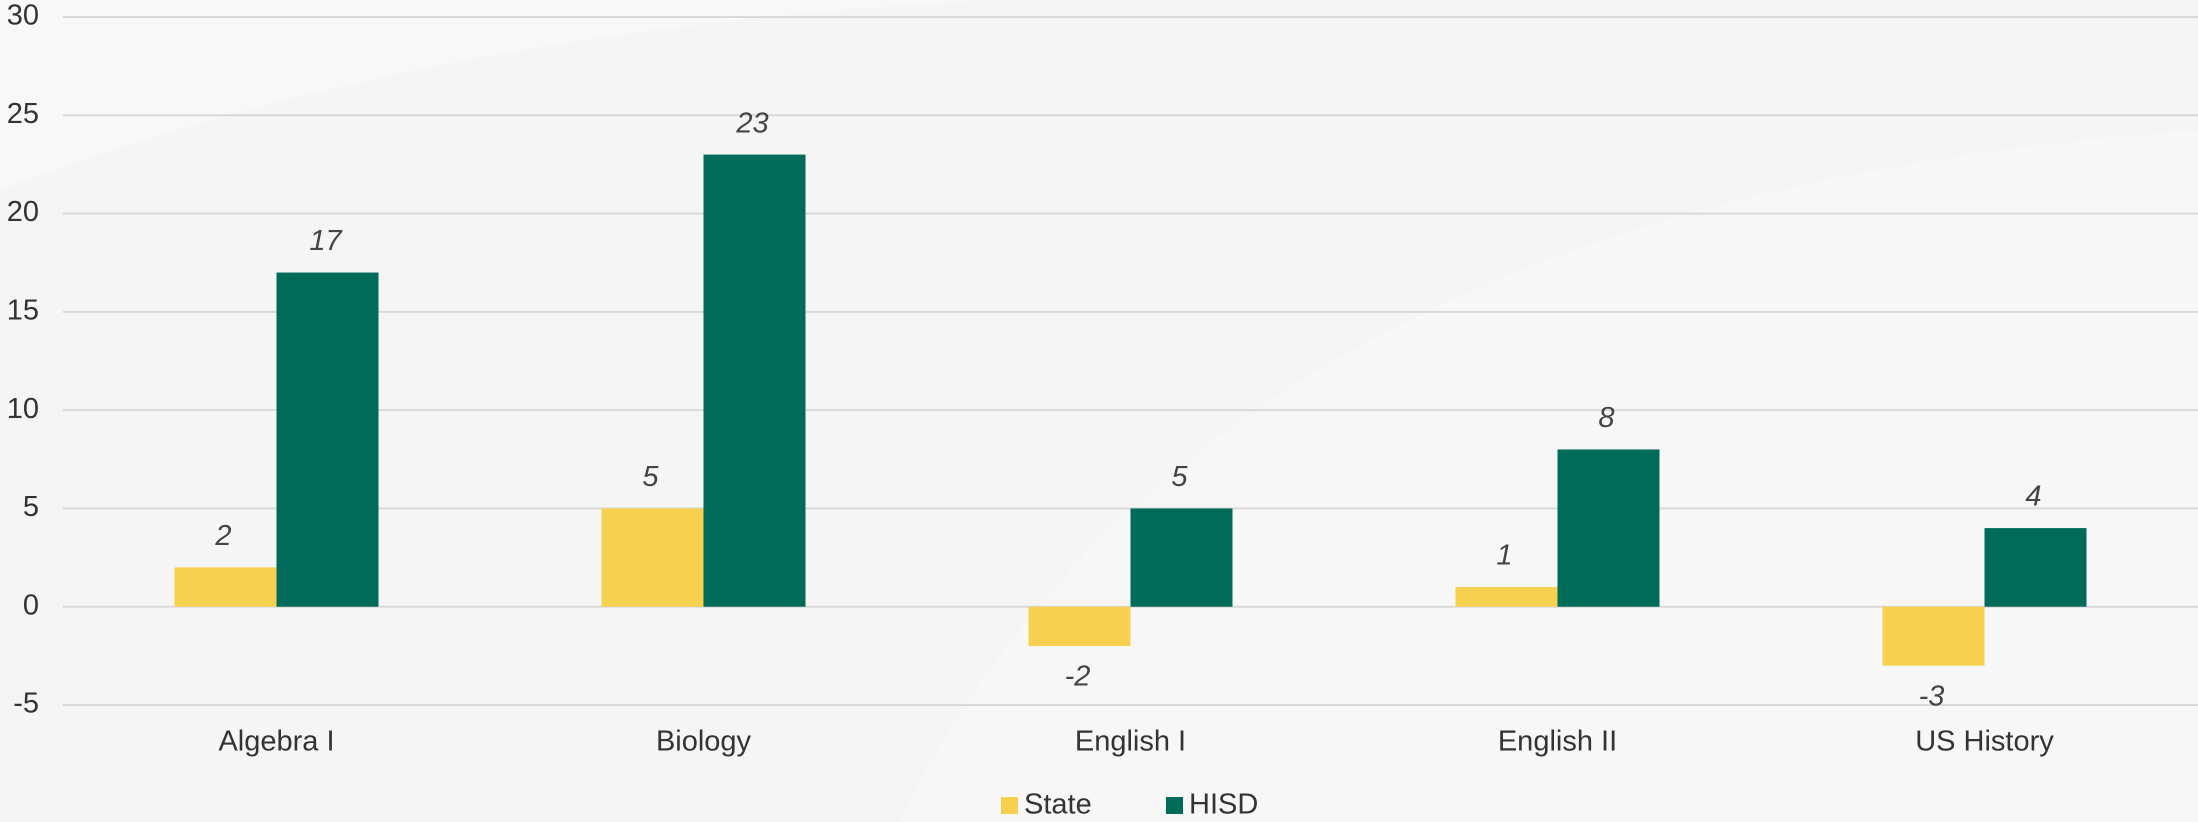 Image resolution: width=2198 pixels, height=822 pixels. Describe the element at coordinates (23, 311) in the screenshot. I see `y-tick-label: 15` at that location.